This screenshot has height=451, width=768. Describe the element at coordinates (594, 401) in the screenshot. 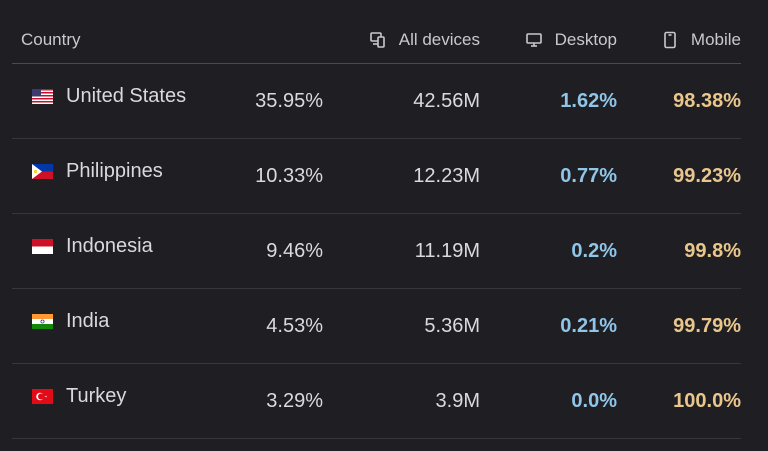

I see `desktop-share: 0.0%` at that location.